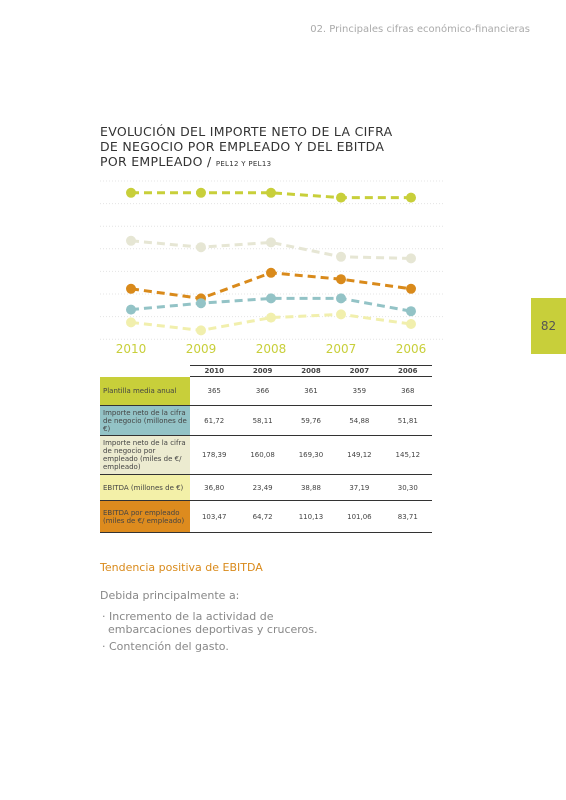  I want to click on corner, so click(145, 371).